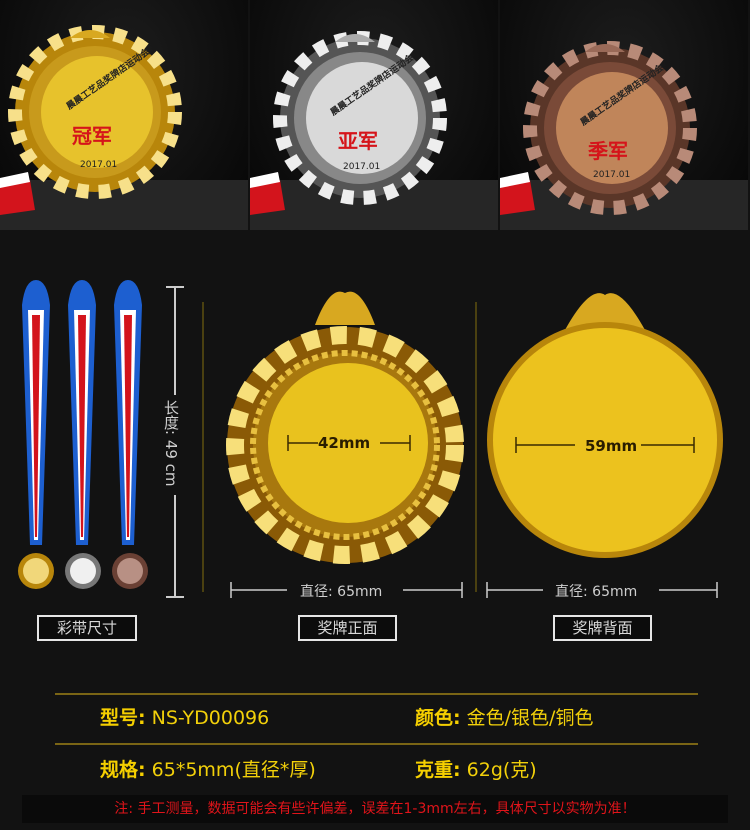  What do you see at coordinates (608, 151) in the screenshot?
I see `medal-title: 季军` at bounding box center [608, 151].